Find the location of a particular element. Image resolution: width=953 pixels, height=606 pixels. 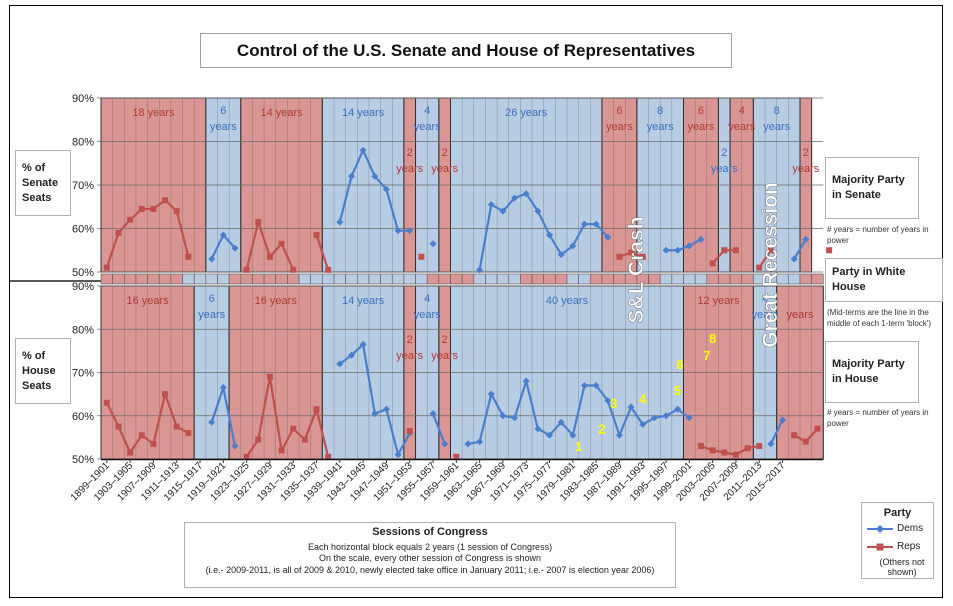

legend-dems: Dems is located at coordinates (894, 528).